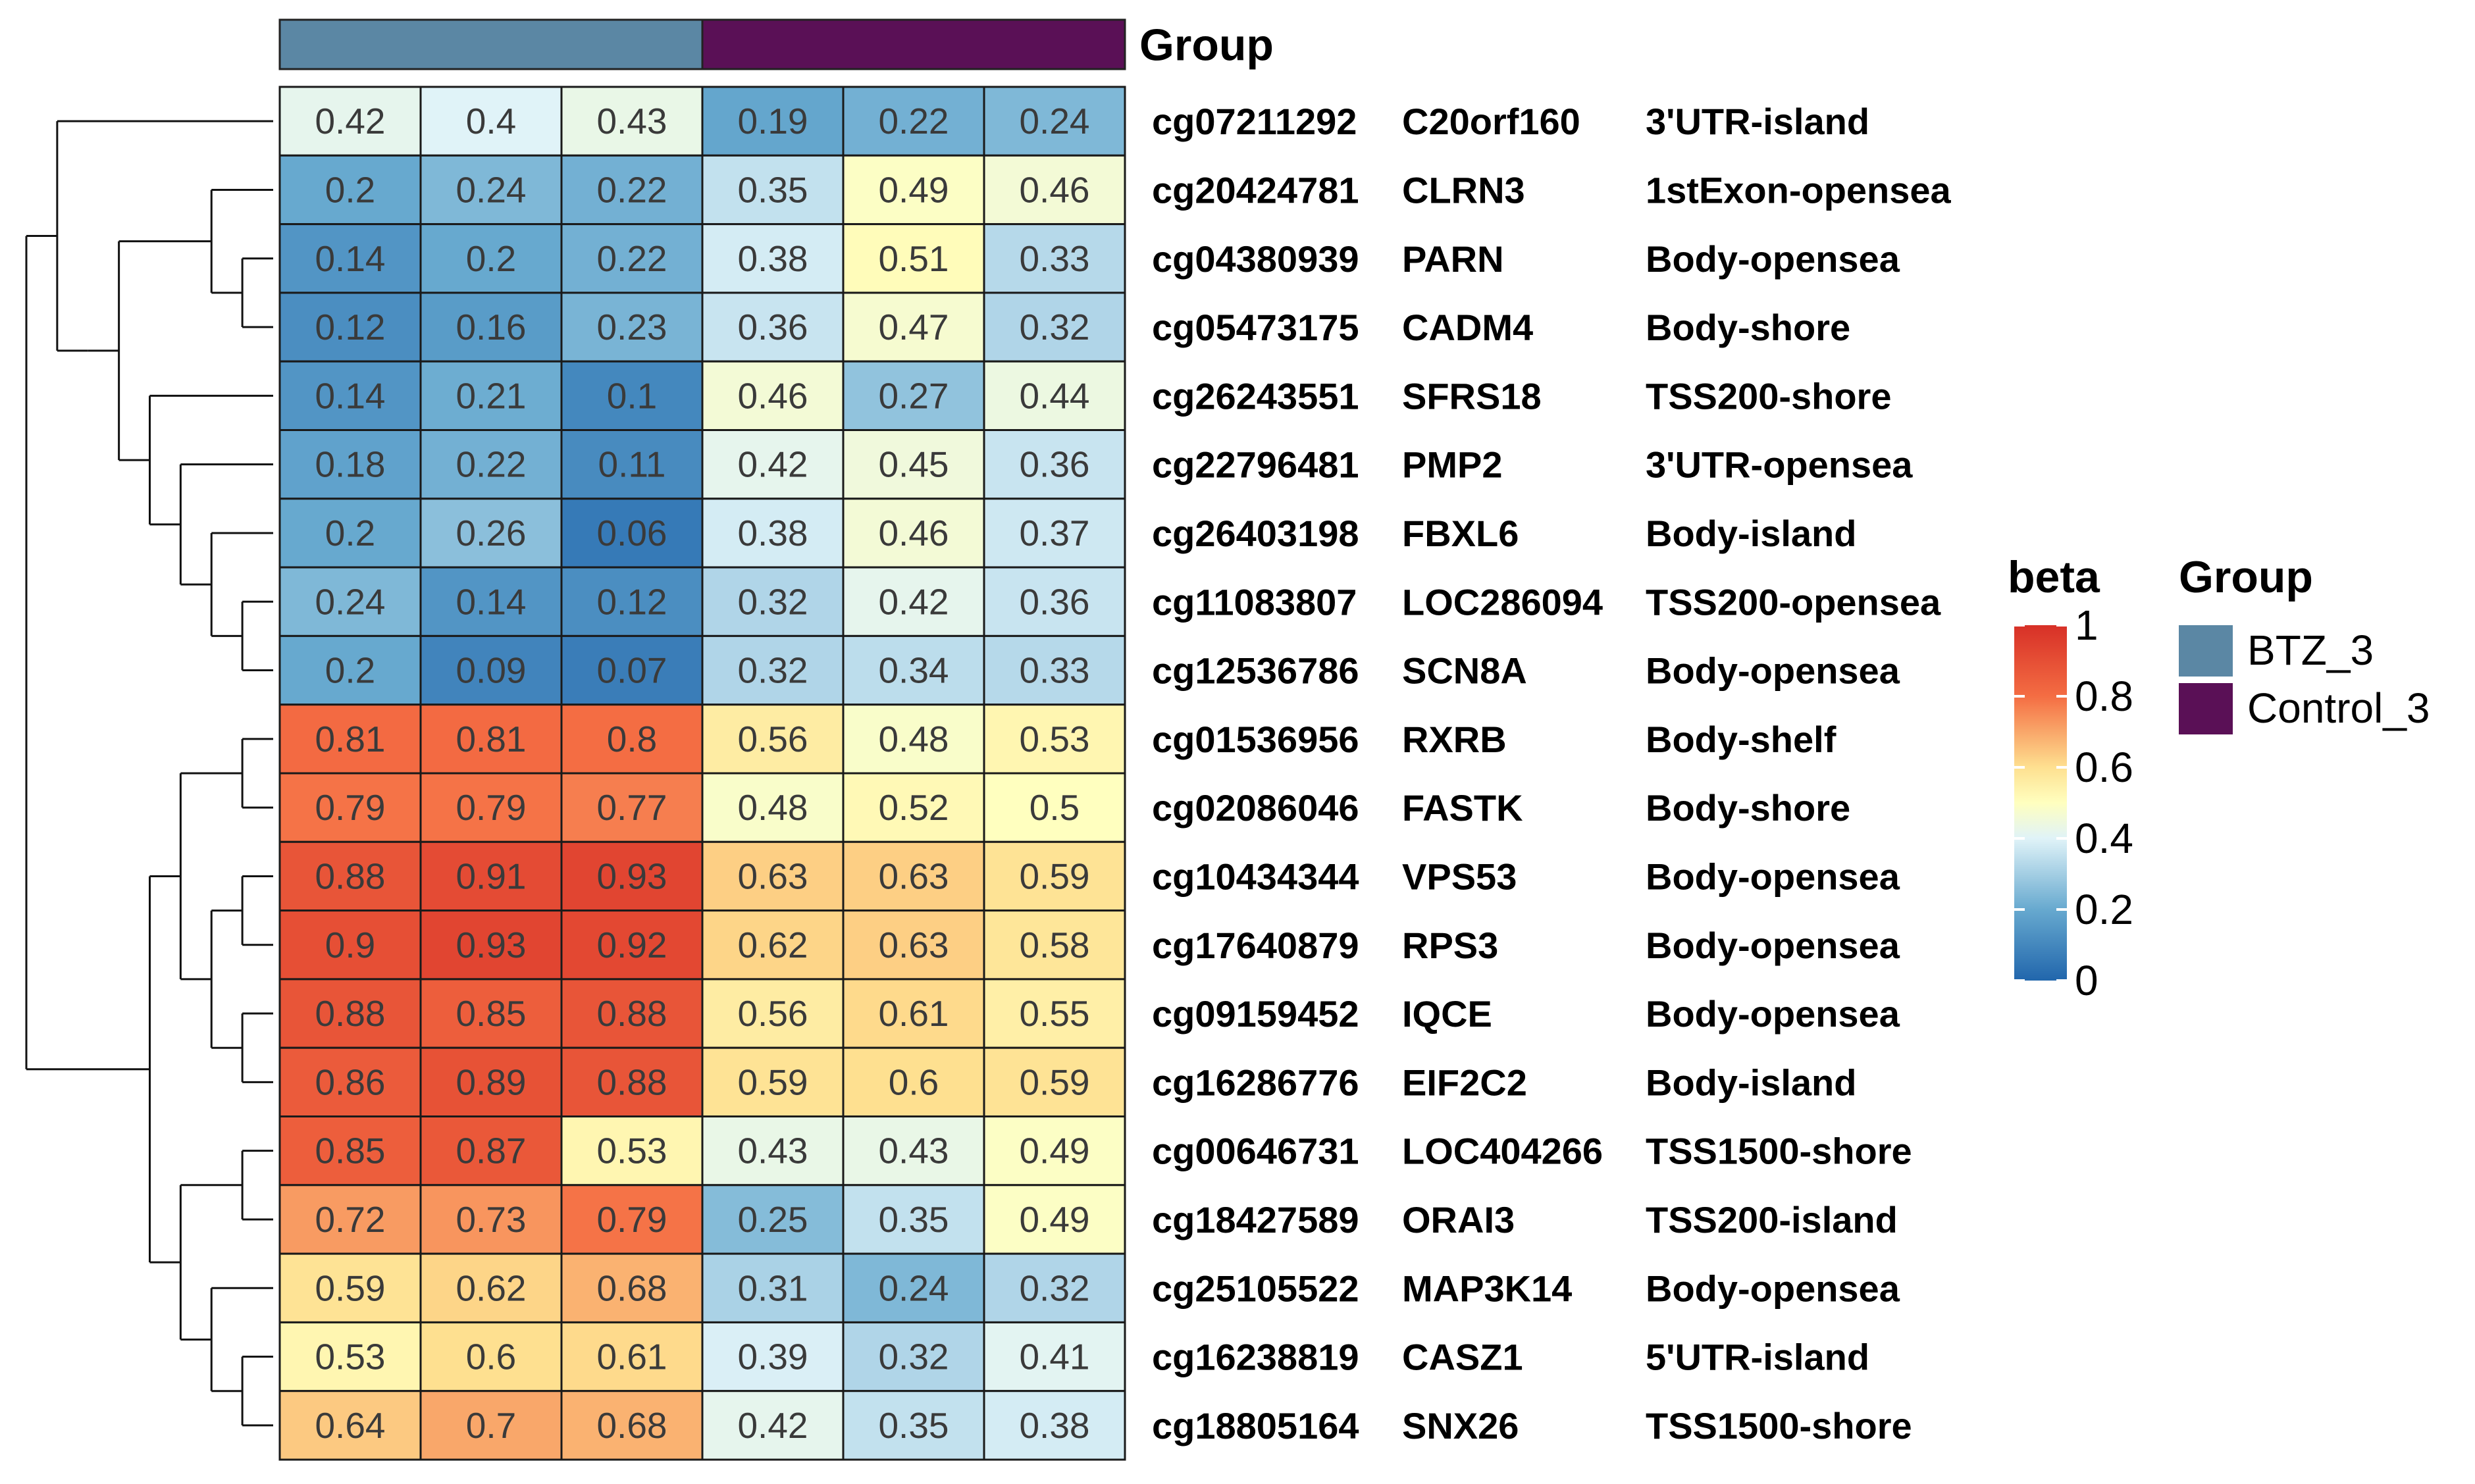 Image resolution: width=2475 pixels, height=1484 pixels. I want to click on row-region-label: Body-island, so click(1751, 1082).